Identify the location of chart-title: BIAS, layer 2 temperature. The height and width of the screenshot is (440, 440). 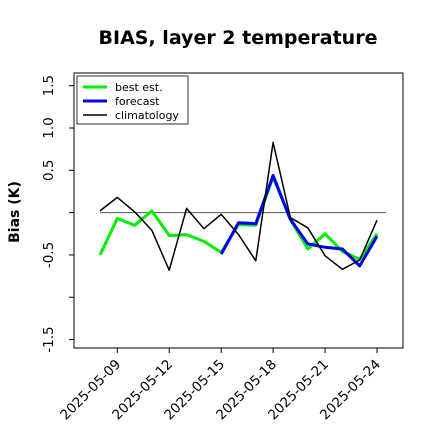
(238, 38).